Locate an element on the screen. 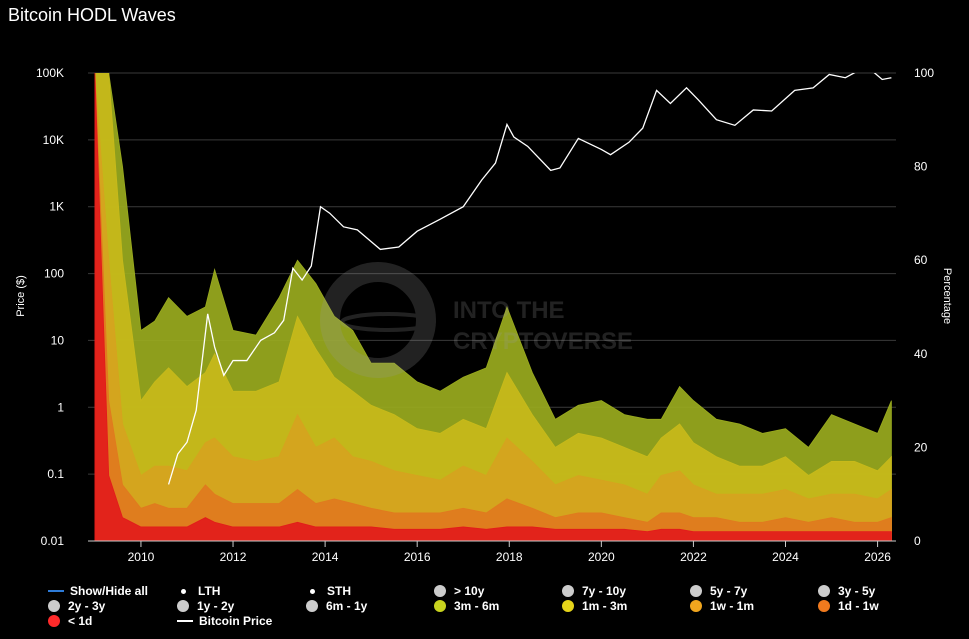  legend-item: 1d - 1w is located at coordinates (848, 606).